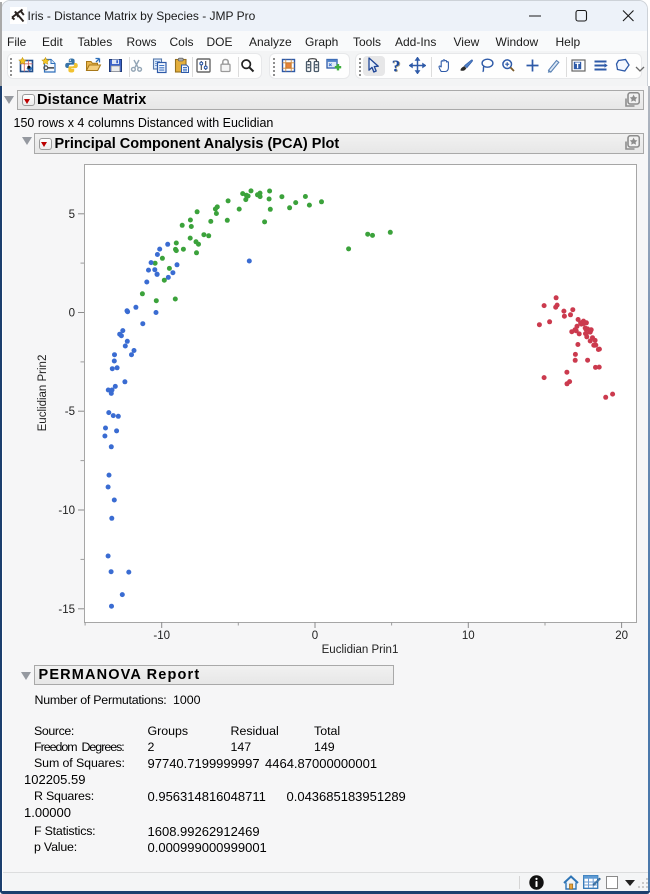 The image size is (650, 894). Describe the element at coordinates (72, 215) in the screenshot. I see `svg-text: 5` at that location.